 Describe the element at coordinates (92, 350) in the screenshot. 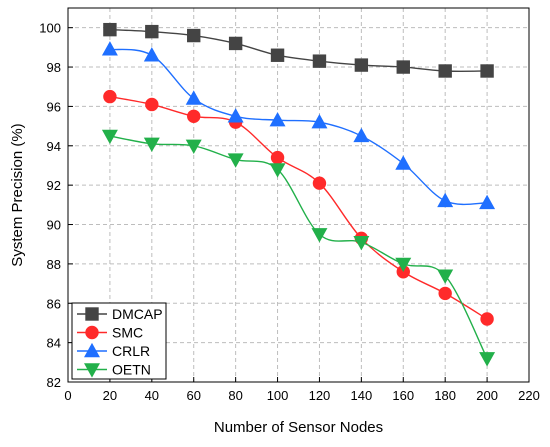

I see `legend-marker-crlr` at that location.